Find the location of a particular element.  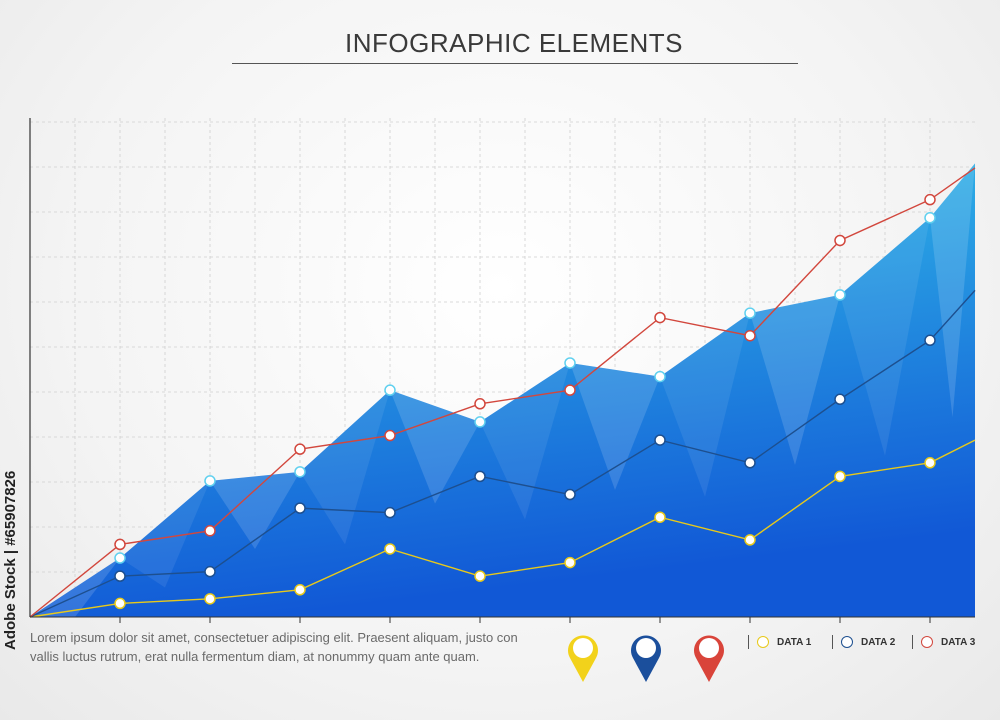

blue-map-pin-icon is located at coordinates (646, 658).